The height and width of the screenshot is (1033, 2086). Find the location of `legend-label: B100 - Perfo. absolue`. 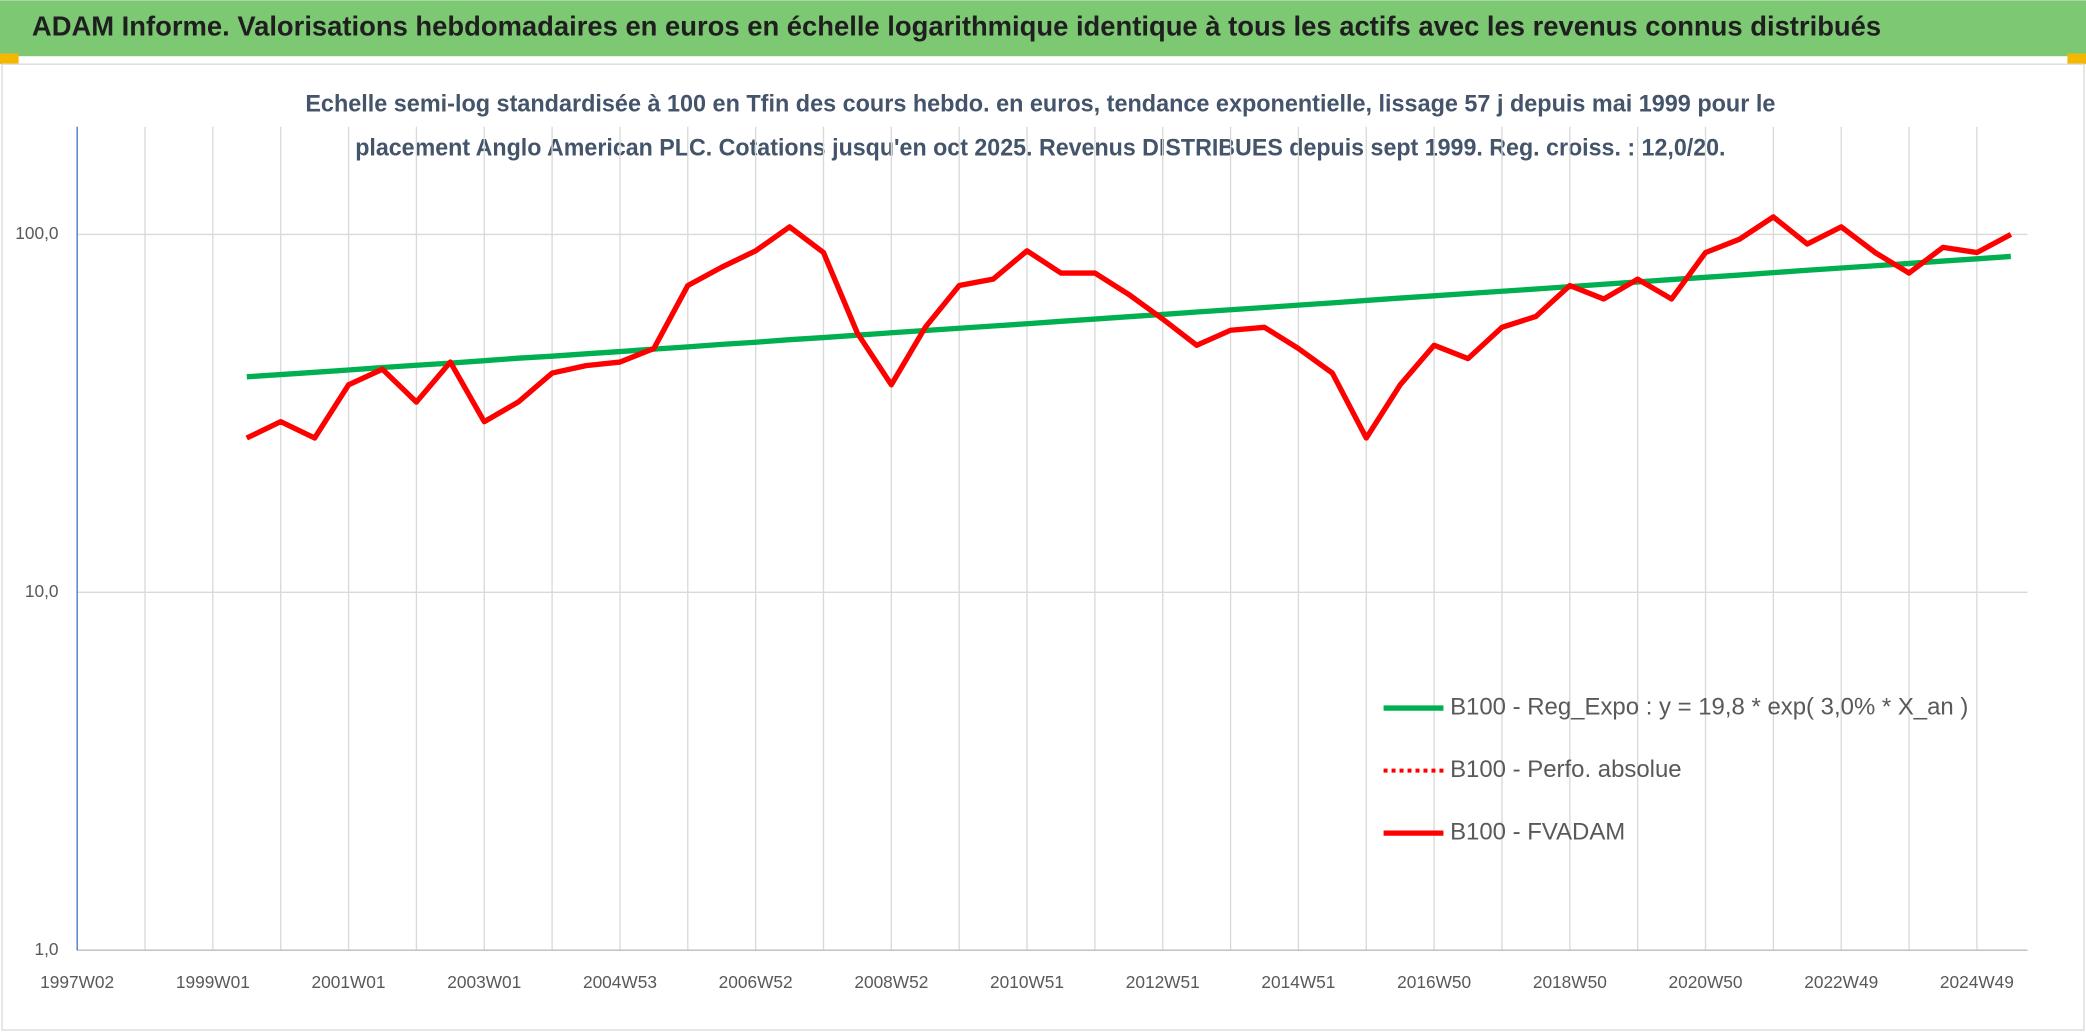

legend-label: B100 - Perfo. absolue is located at coordinates (1566, 769).